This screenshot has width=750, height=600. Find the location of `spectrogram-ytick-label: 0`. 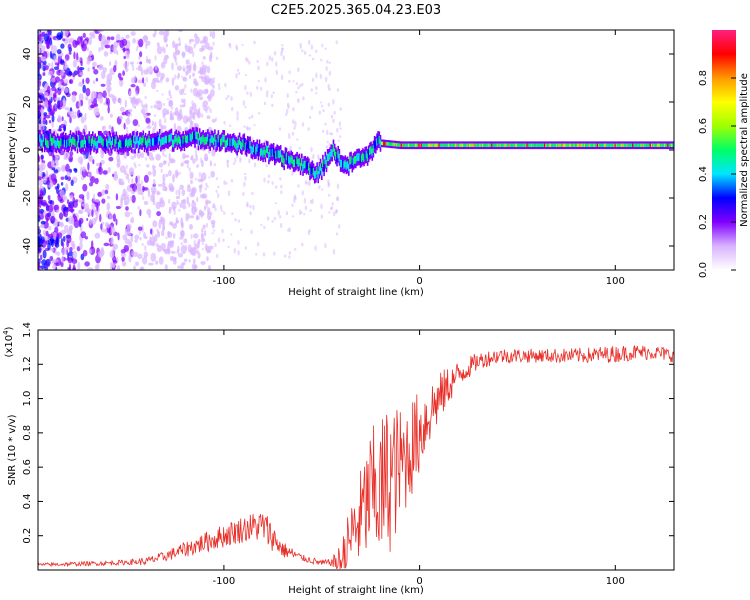

spectrogram-ytick-label: 0 is located at coordinates (27, 150).